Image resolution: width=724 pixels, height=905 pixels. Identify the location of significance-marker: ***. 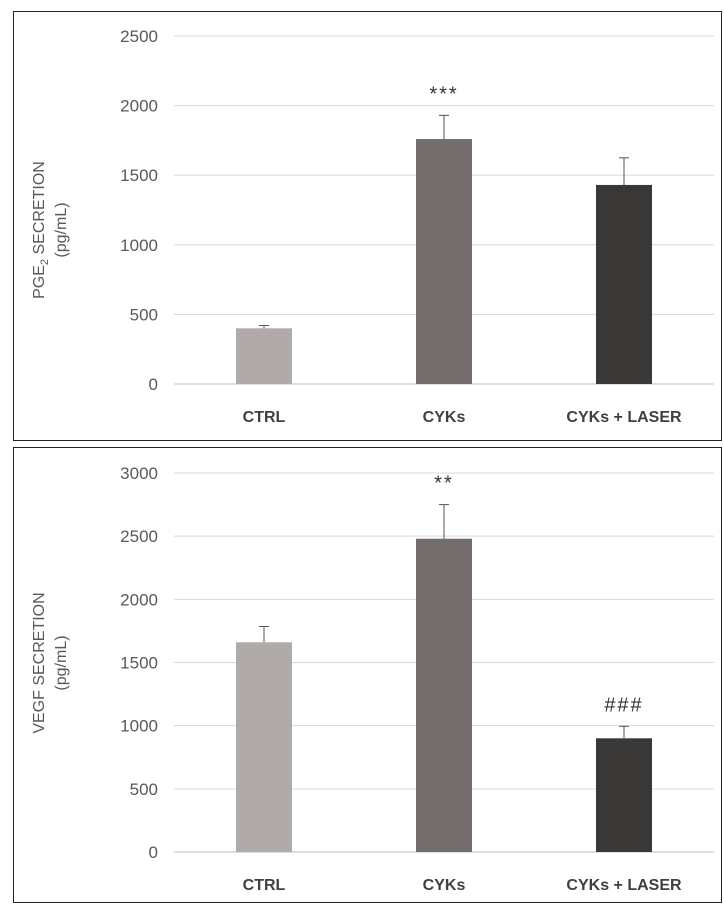
(443, 94).